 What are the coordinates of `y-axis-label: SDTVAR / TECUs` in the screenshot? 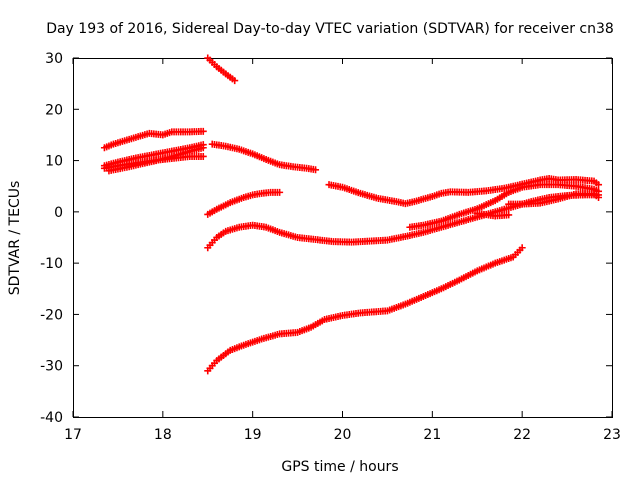 It's located at (15, 238).